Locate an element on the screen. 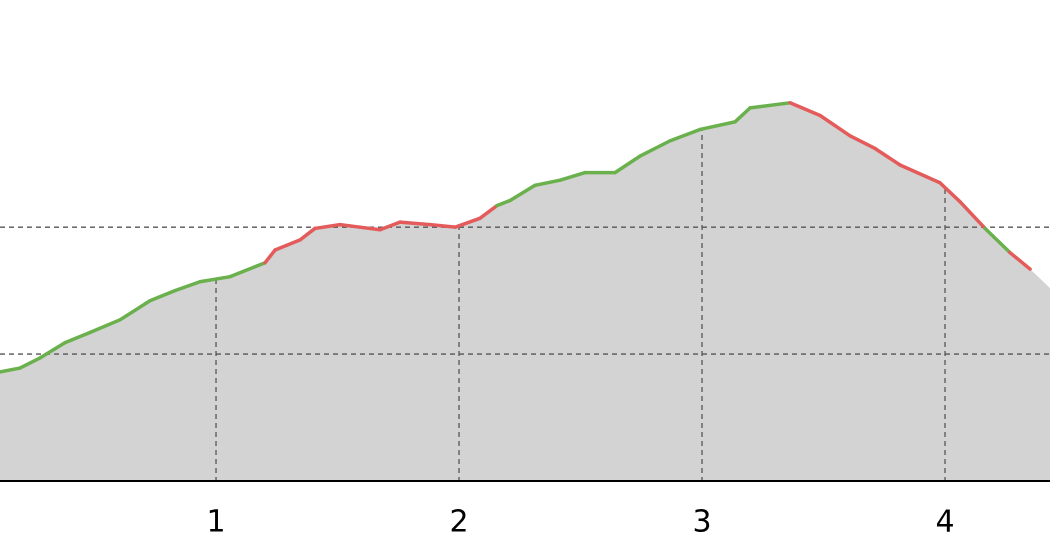 The width and height of the screenshot is (1050, 560). x-tick-label: 2 is located at coordinates (458, 522).